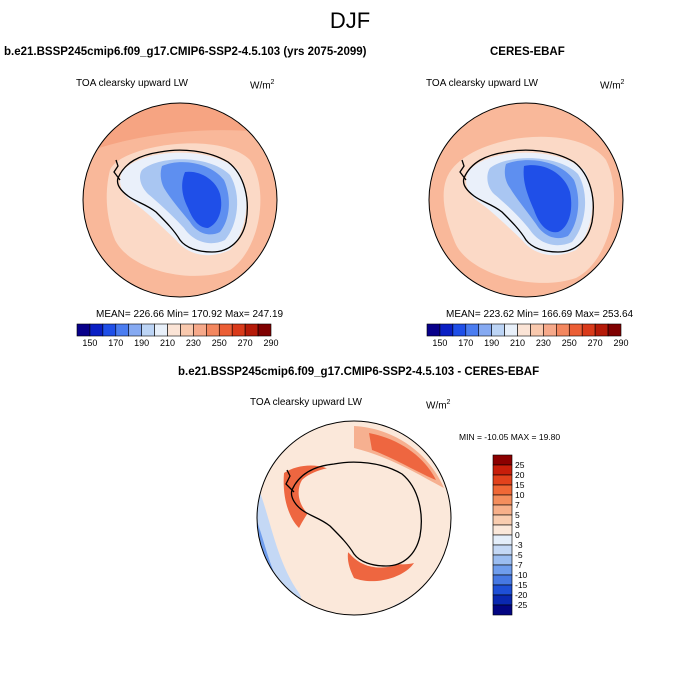 The image size is (700, 700). I want to click on obs-colorbar-tick-label: 150, so click(440, 343).